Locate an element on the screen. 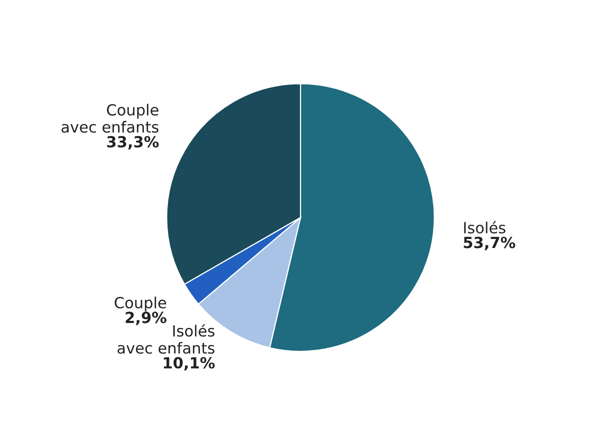 The image size is (601, 435). data-label: 10,1% is located at coordinates (189, 364).